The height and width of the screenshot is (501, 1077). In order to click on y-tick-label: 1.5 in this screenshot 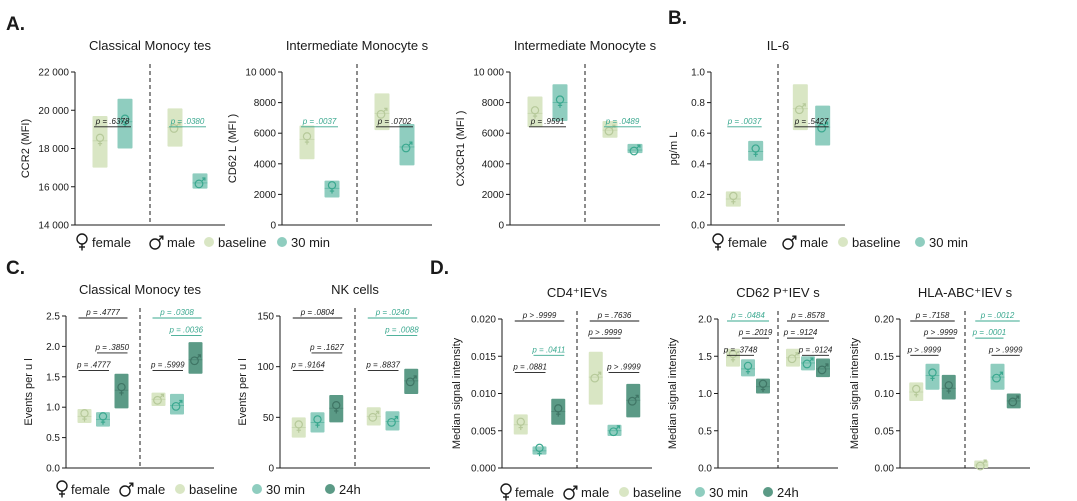, I will do `click(705, 357)`.